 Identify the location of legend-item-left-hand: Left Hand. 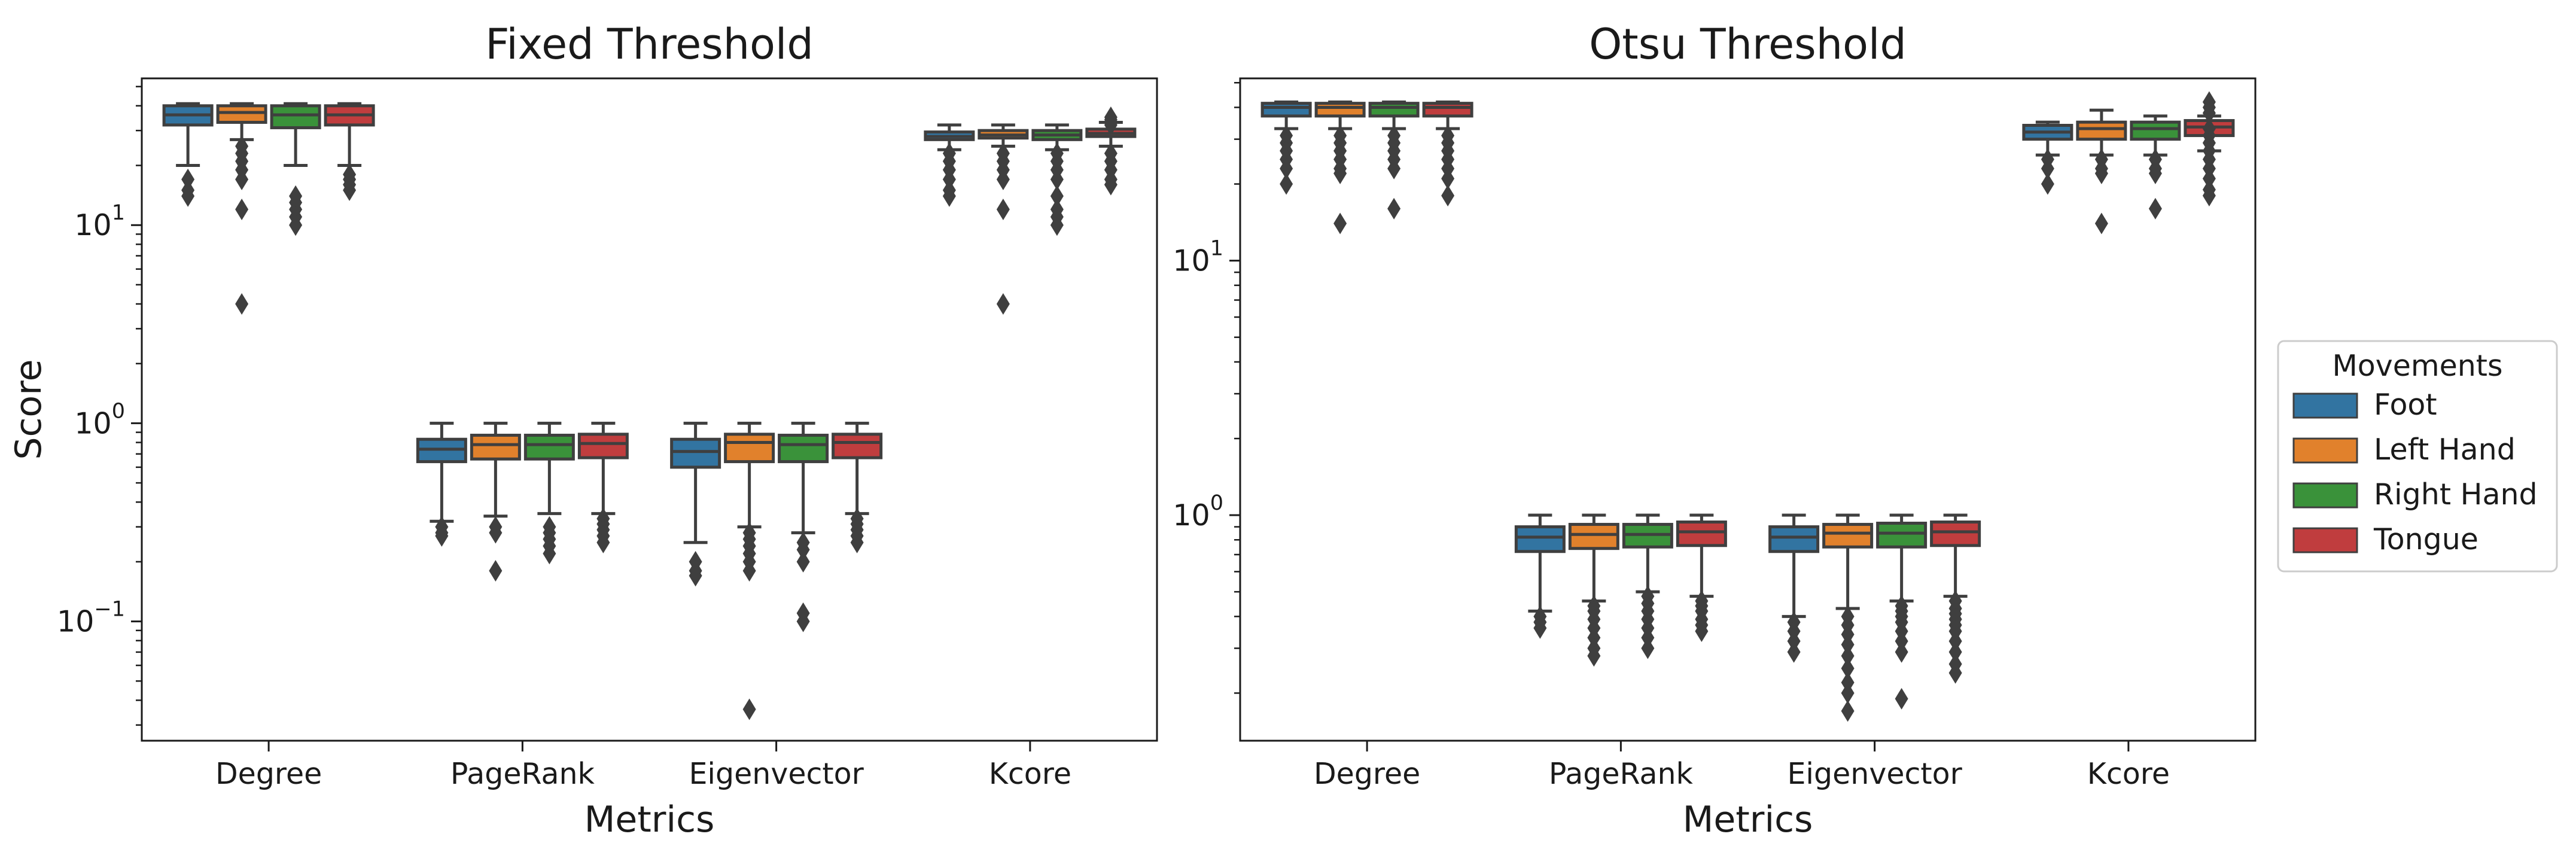
(2404, 450).